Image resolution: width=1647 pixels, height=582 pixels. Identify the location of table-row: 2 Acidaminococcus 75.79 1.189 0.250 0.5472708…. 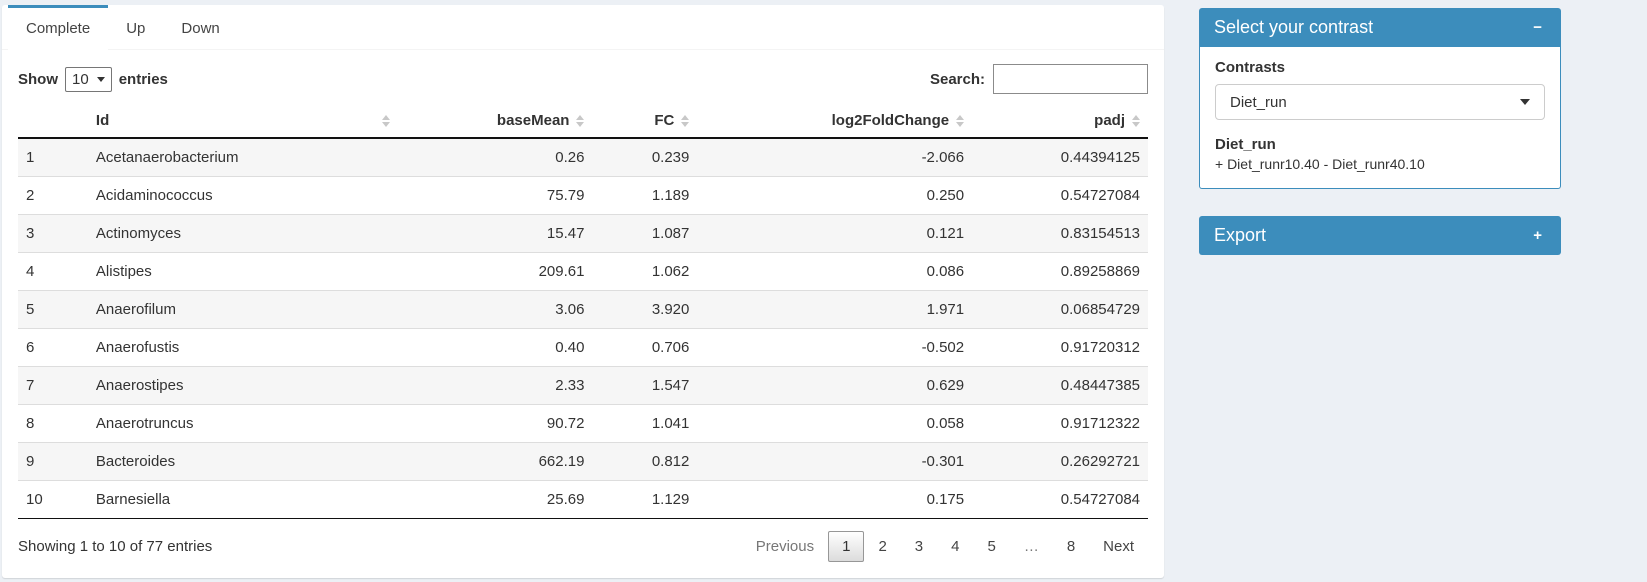
(583, 195).